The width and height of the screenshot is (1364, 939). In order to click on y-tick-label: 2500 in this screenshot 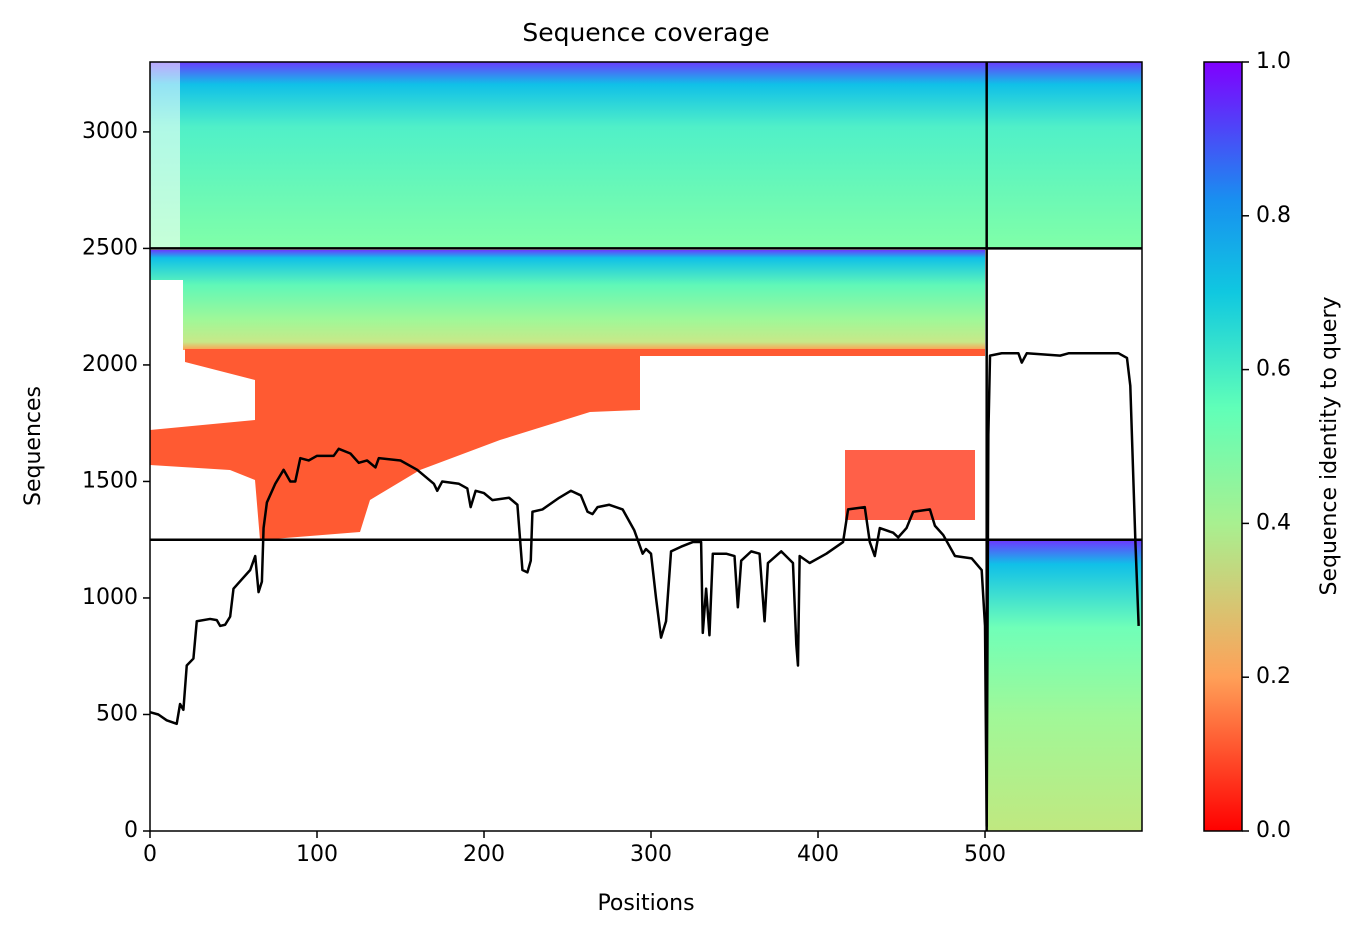, I will do `click(110, 247)`.